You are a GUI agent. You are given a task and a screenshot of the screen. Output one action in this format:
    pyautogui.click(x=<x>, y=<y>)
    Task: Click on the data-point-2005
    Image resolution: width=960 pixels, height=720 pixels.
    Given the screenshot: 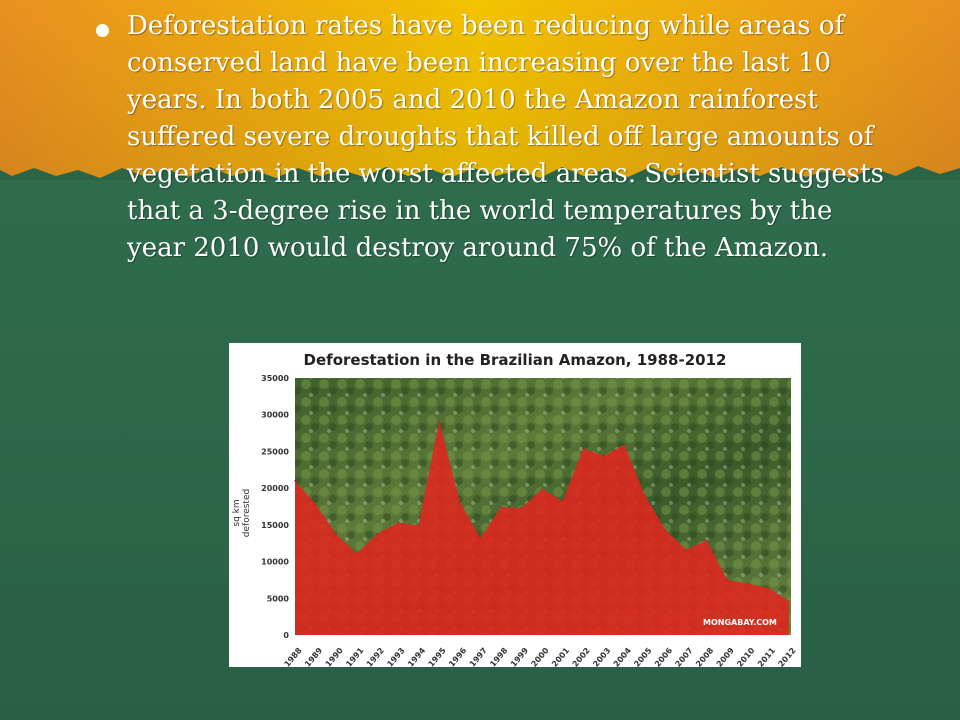 What is the action you would take?
    pyautogui.click(x=645, y=495)
    